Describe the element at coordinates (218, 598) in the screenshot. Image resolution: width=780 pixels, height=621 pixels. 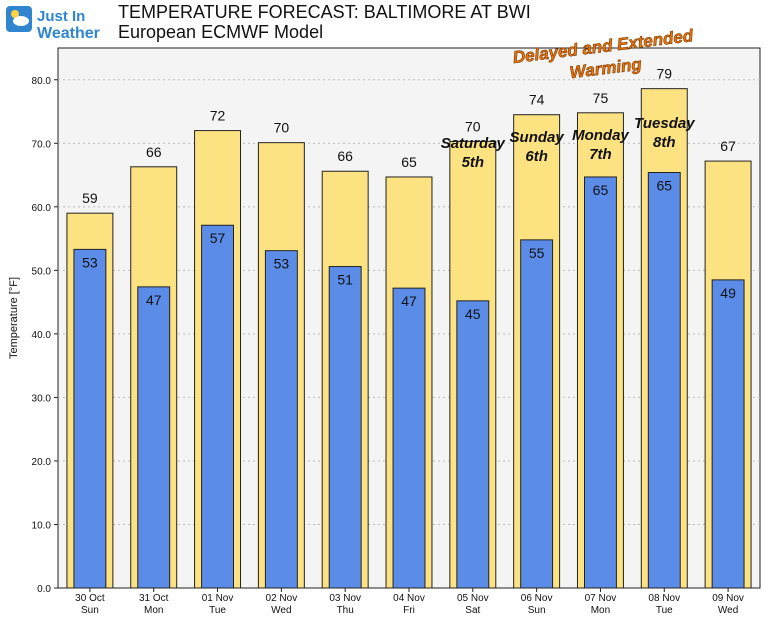
I see `x-tick-date: 01 Nov` at that location.